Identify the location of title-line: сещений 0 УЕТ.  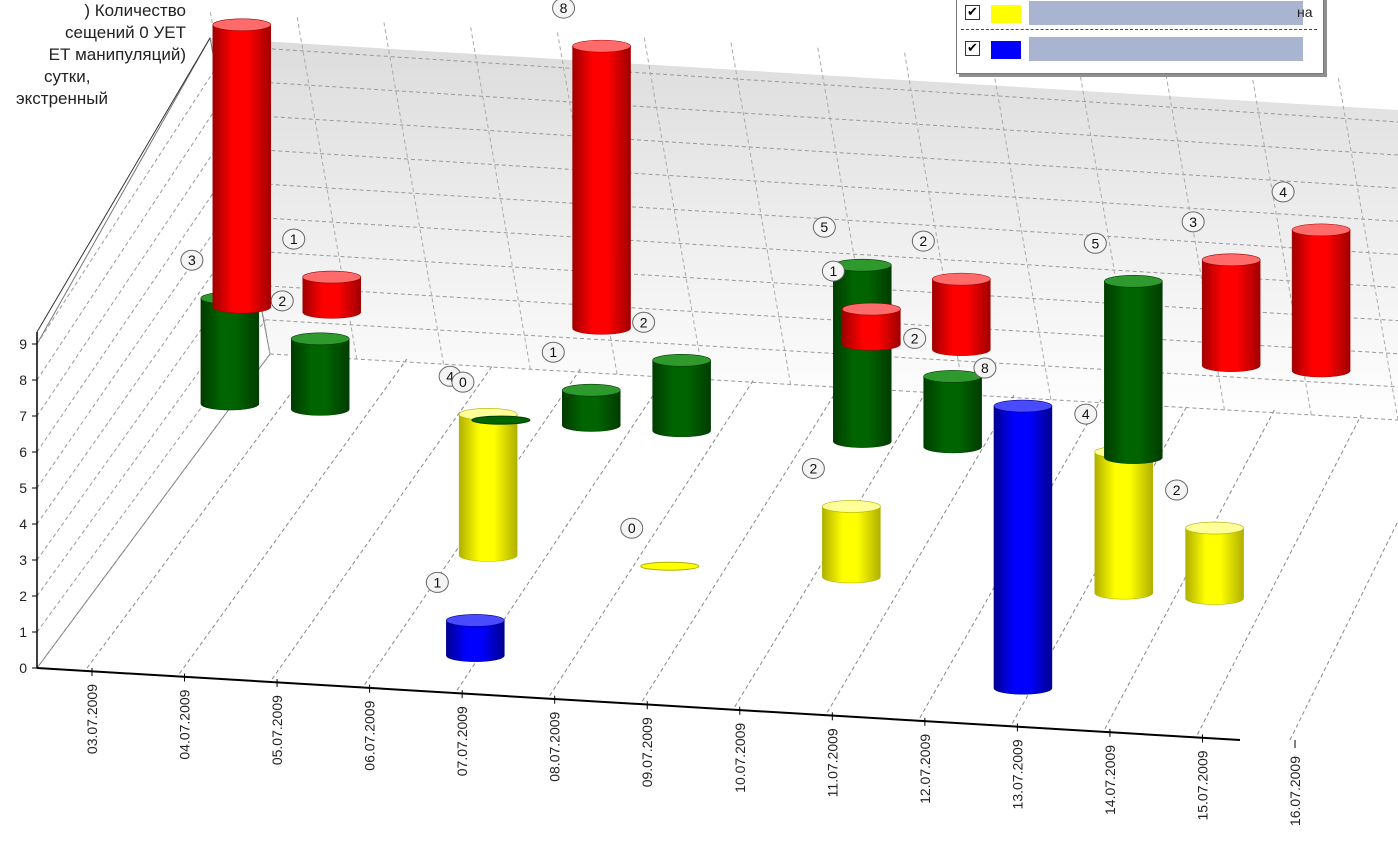
(125, 32).